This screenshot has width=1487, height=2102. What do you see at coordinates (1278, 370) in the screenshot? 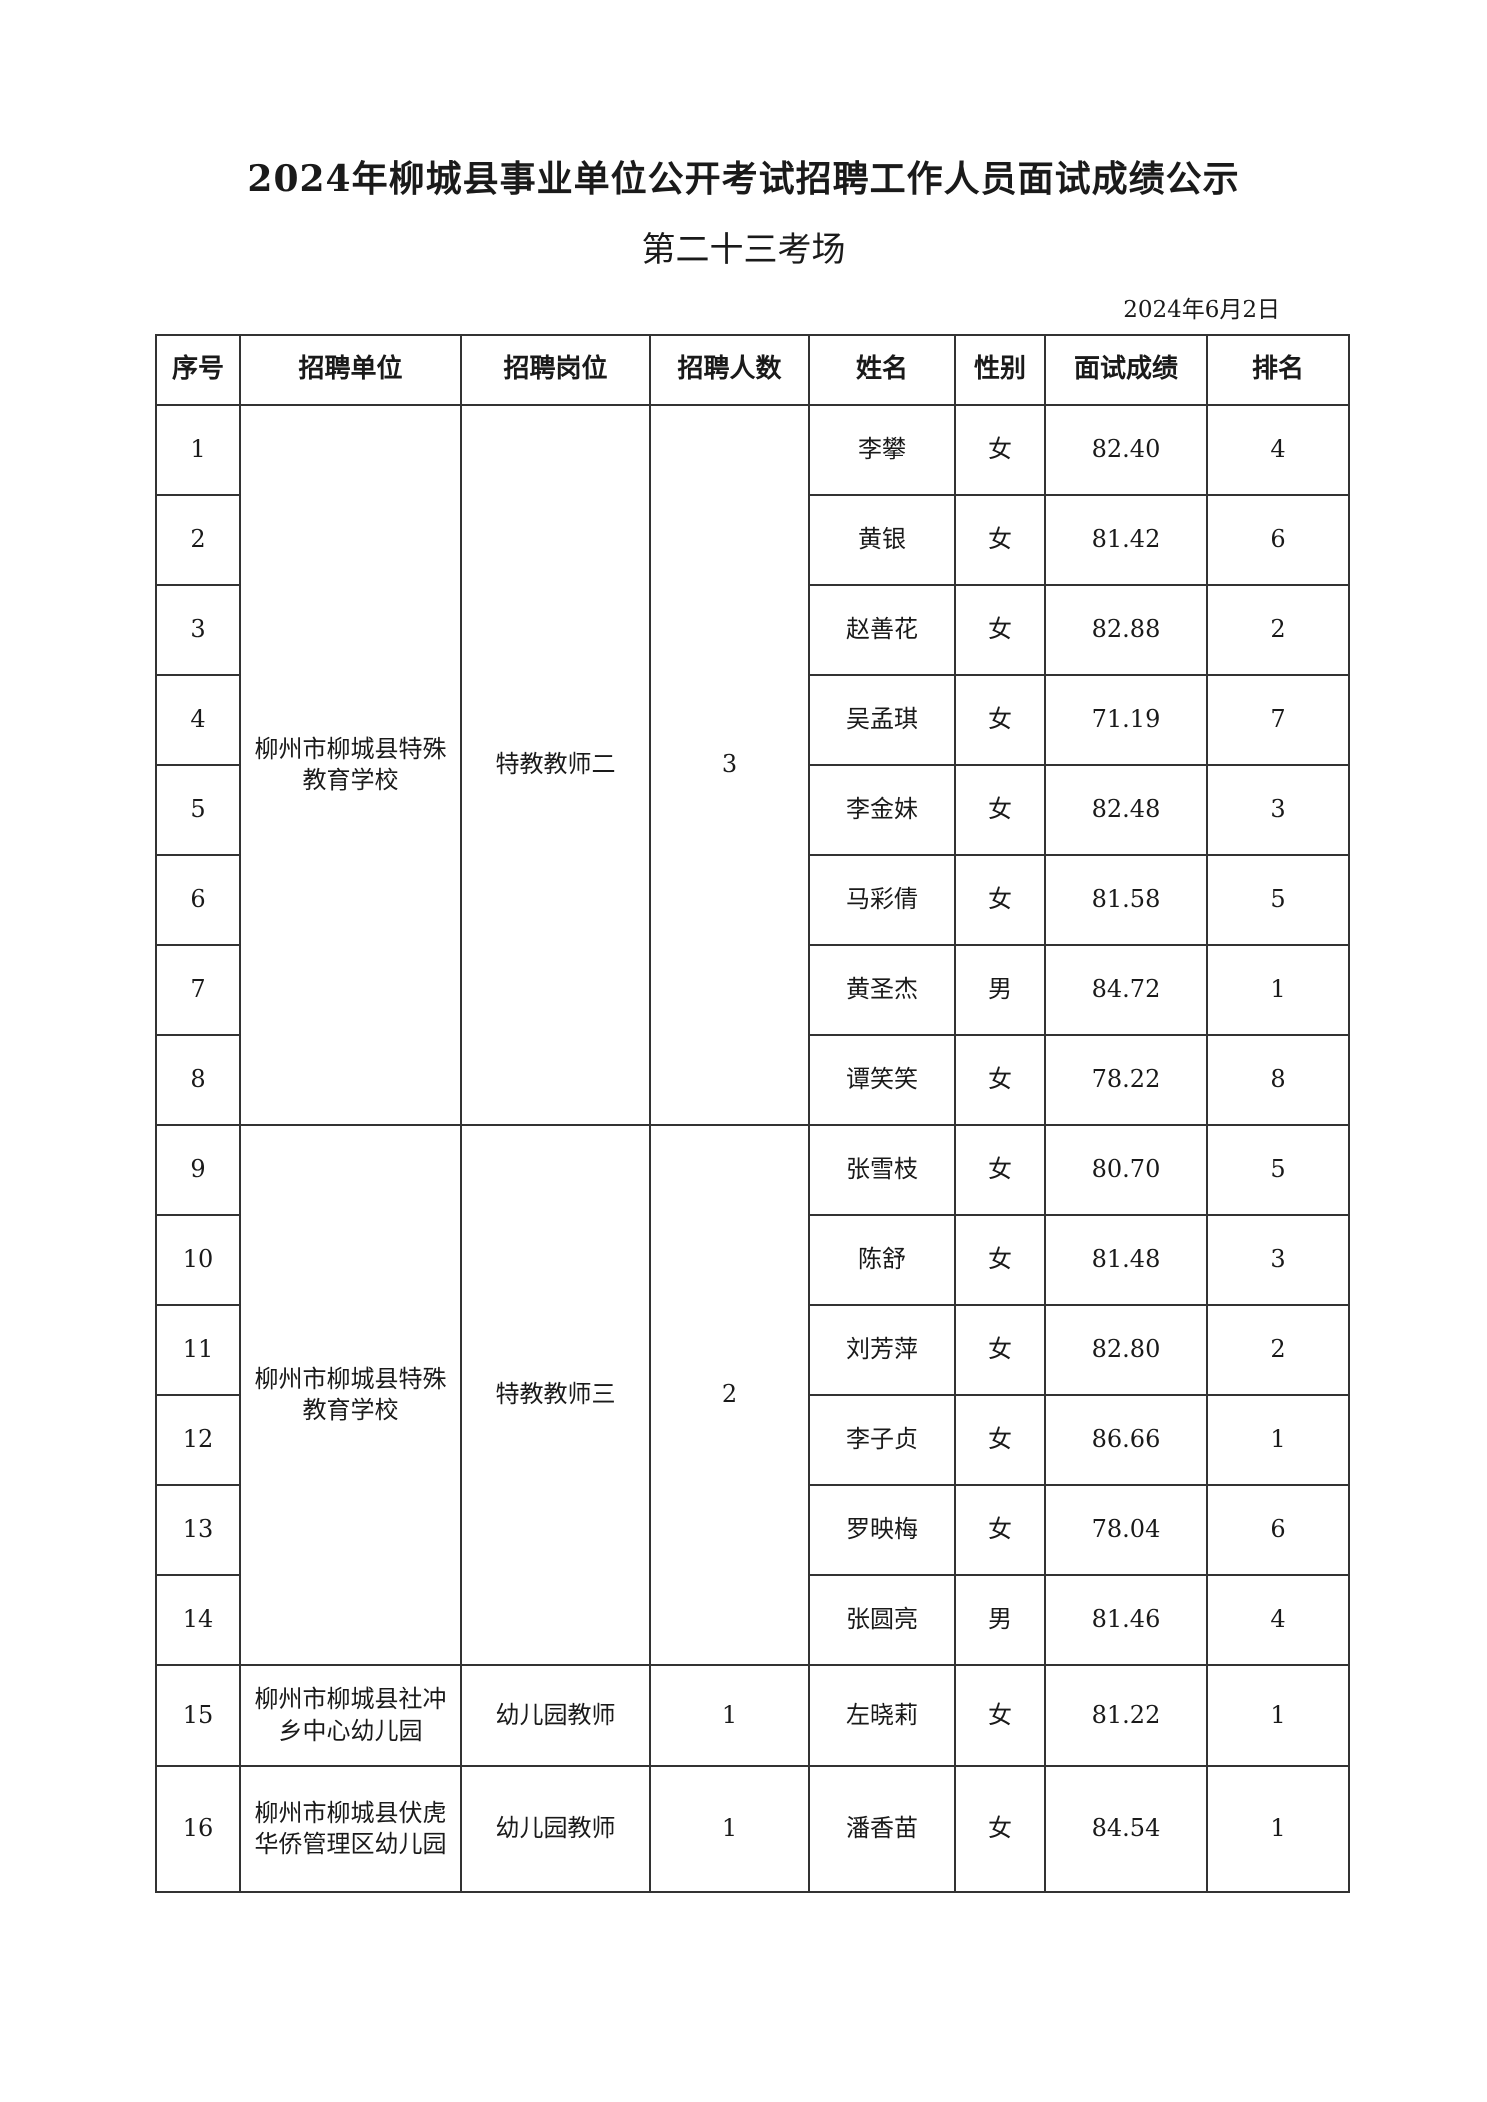
I see `header-rank: 排名` at bounding box center [1278, 370].